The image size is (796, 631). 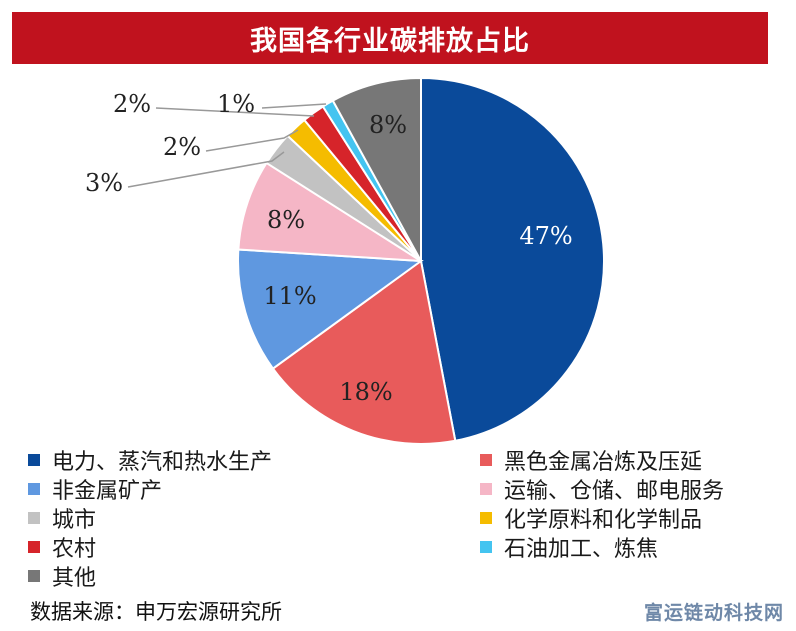 I want to click on legend-item-5: 化学原料和化学制品, so click(x=591, y=518).